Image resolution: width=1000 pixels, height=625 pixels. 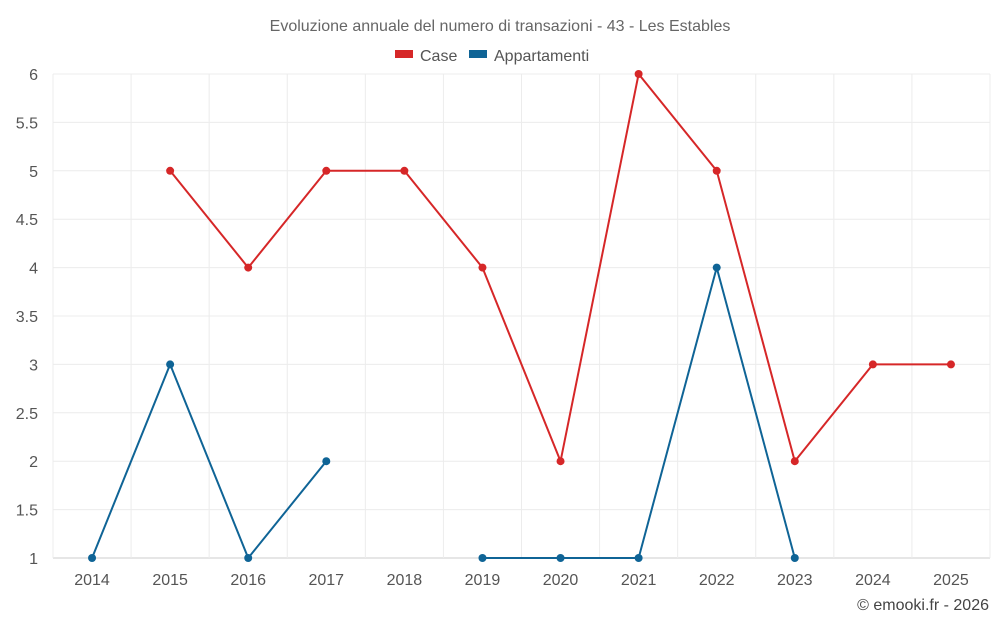 I want to click on credit: © emooki.fr - 2026, so click(x=923, y=605).